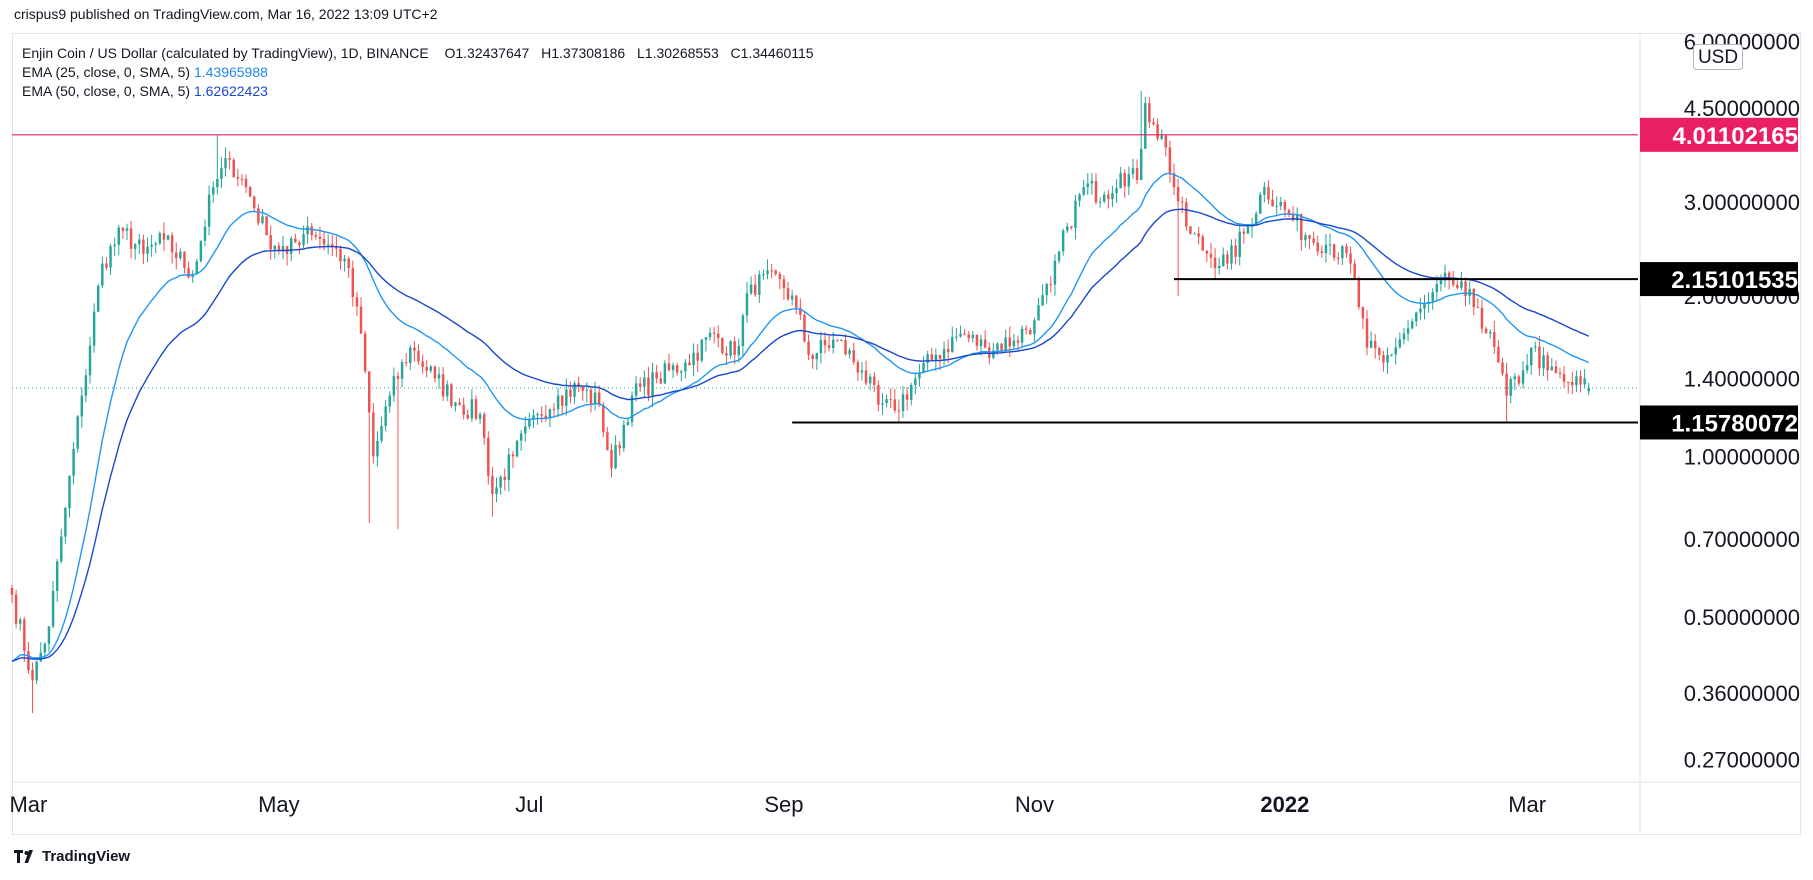 Image resolution: width=1813 pixels, height=880 pixels. I want to click on tradingview-footer: TradingView, so click(72, 856).